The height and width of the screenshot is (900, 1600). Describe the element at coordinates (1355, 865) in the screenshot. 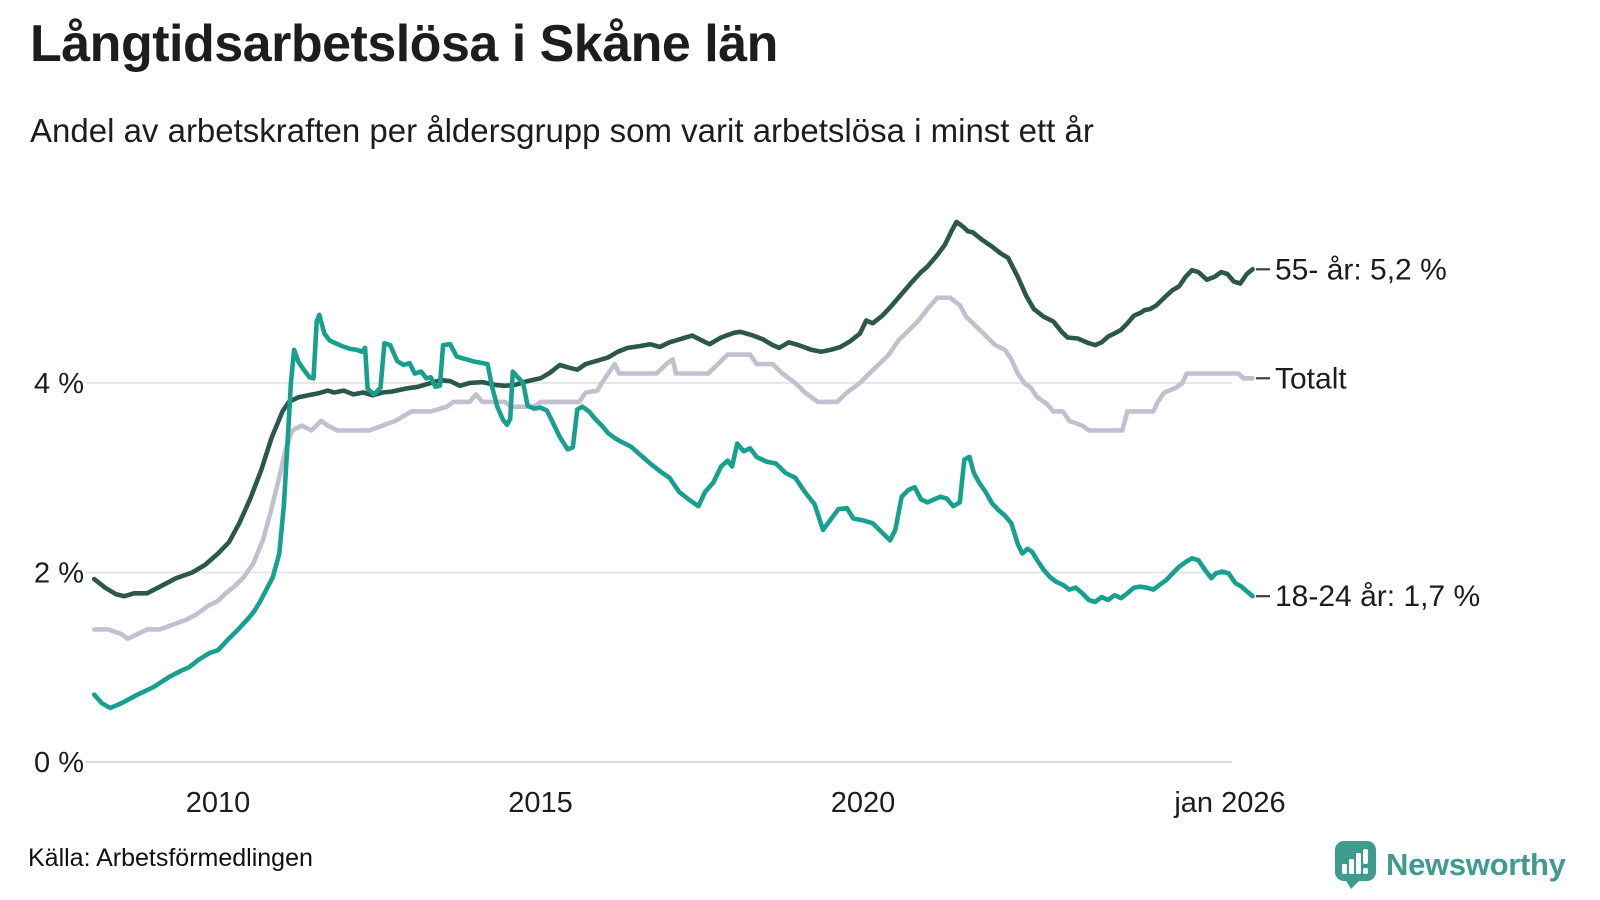

I see `newsworthy-speech-bubble-bar-chart-icon` at that location.